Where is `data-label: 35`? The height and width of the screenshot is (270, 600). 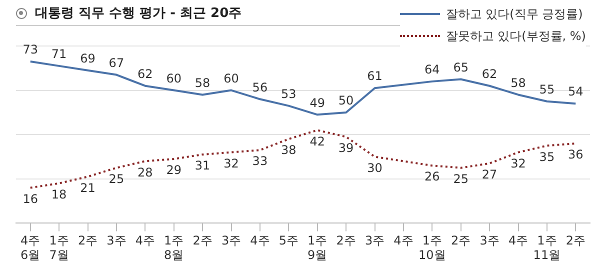 data-label: 35 is located at coordinates (547, 157).